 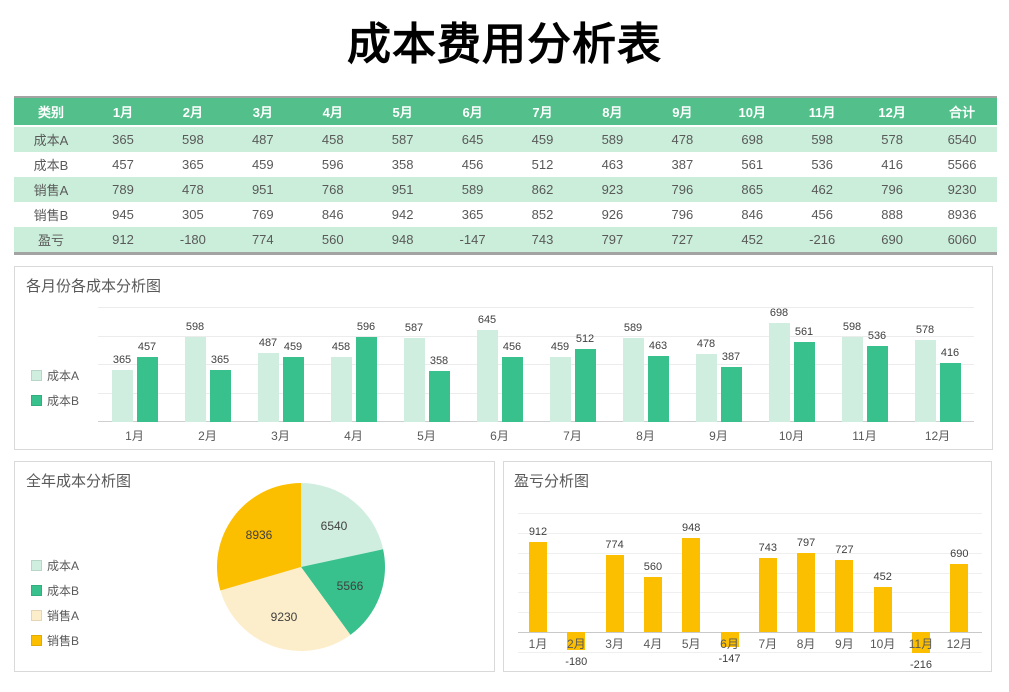 I want to click on table-cell: 457, so click(x=123, y=164).